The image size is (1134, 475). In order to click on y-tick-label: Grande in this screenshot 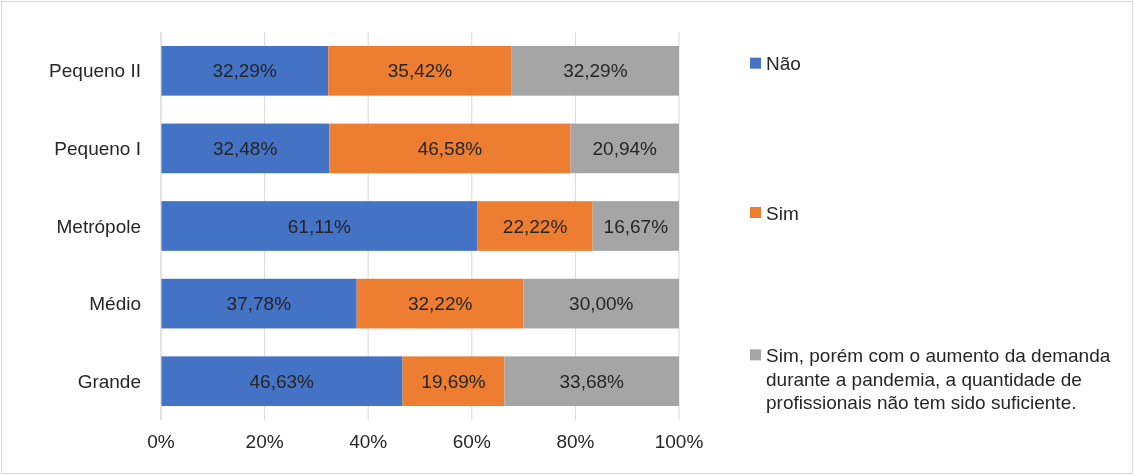, I will do `click(109, 381)`.